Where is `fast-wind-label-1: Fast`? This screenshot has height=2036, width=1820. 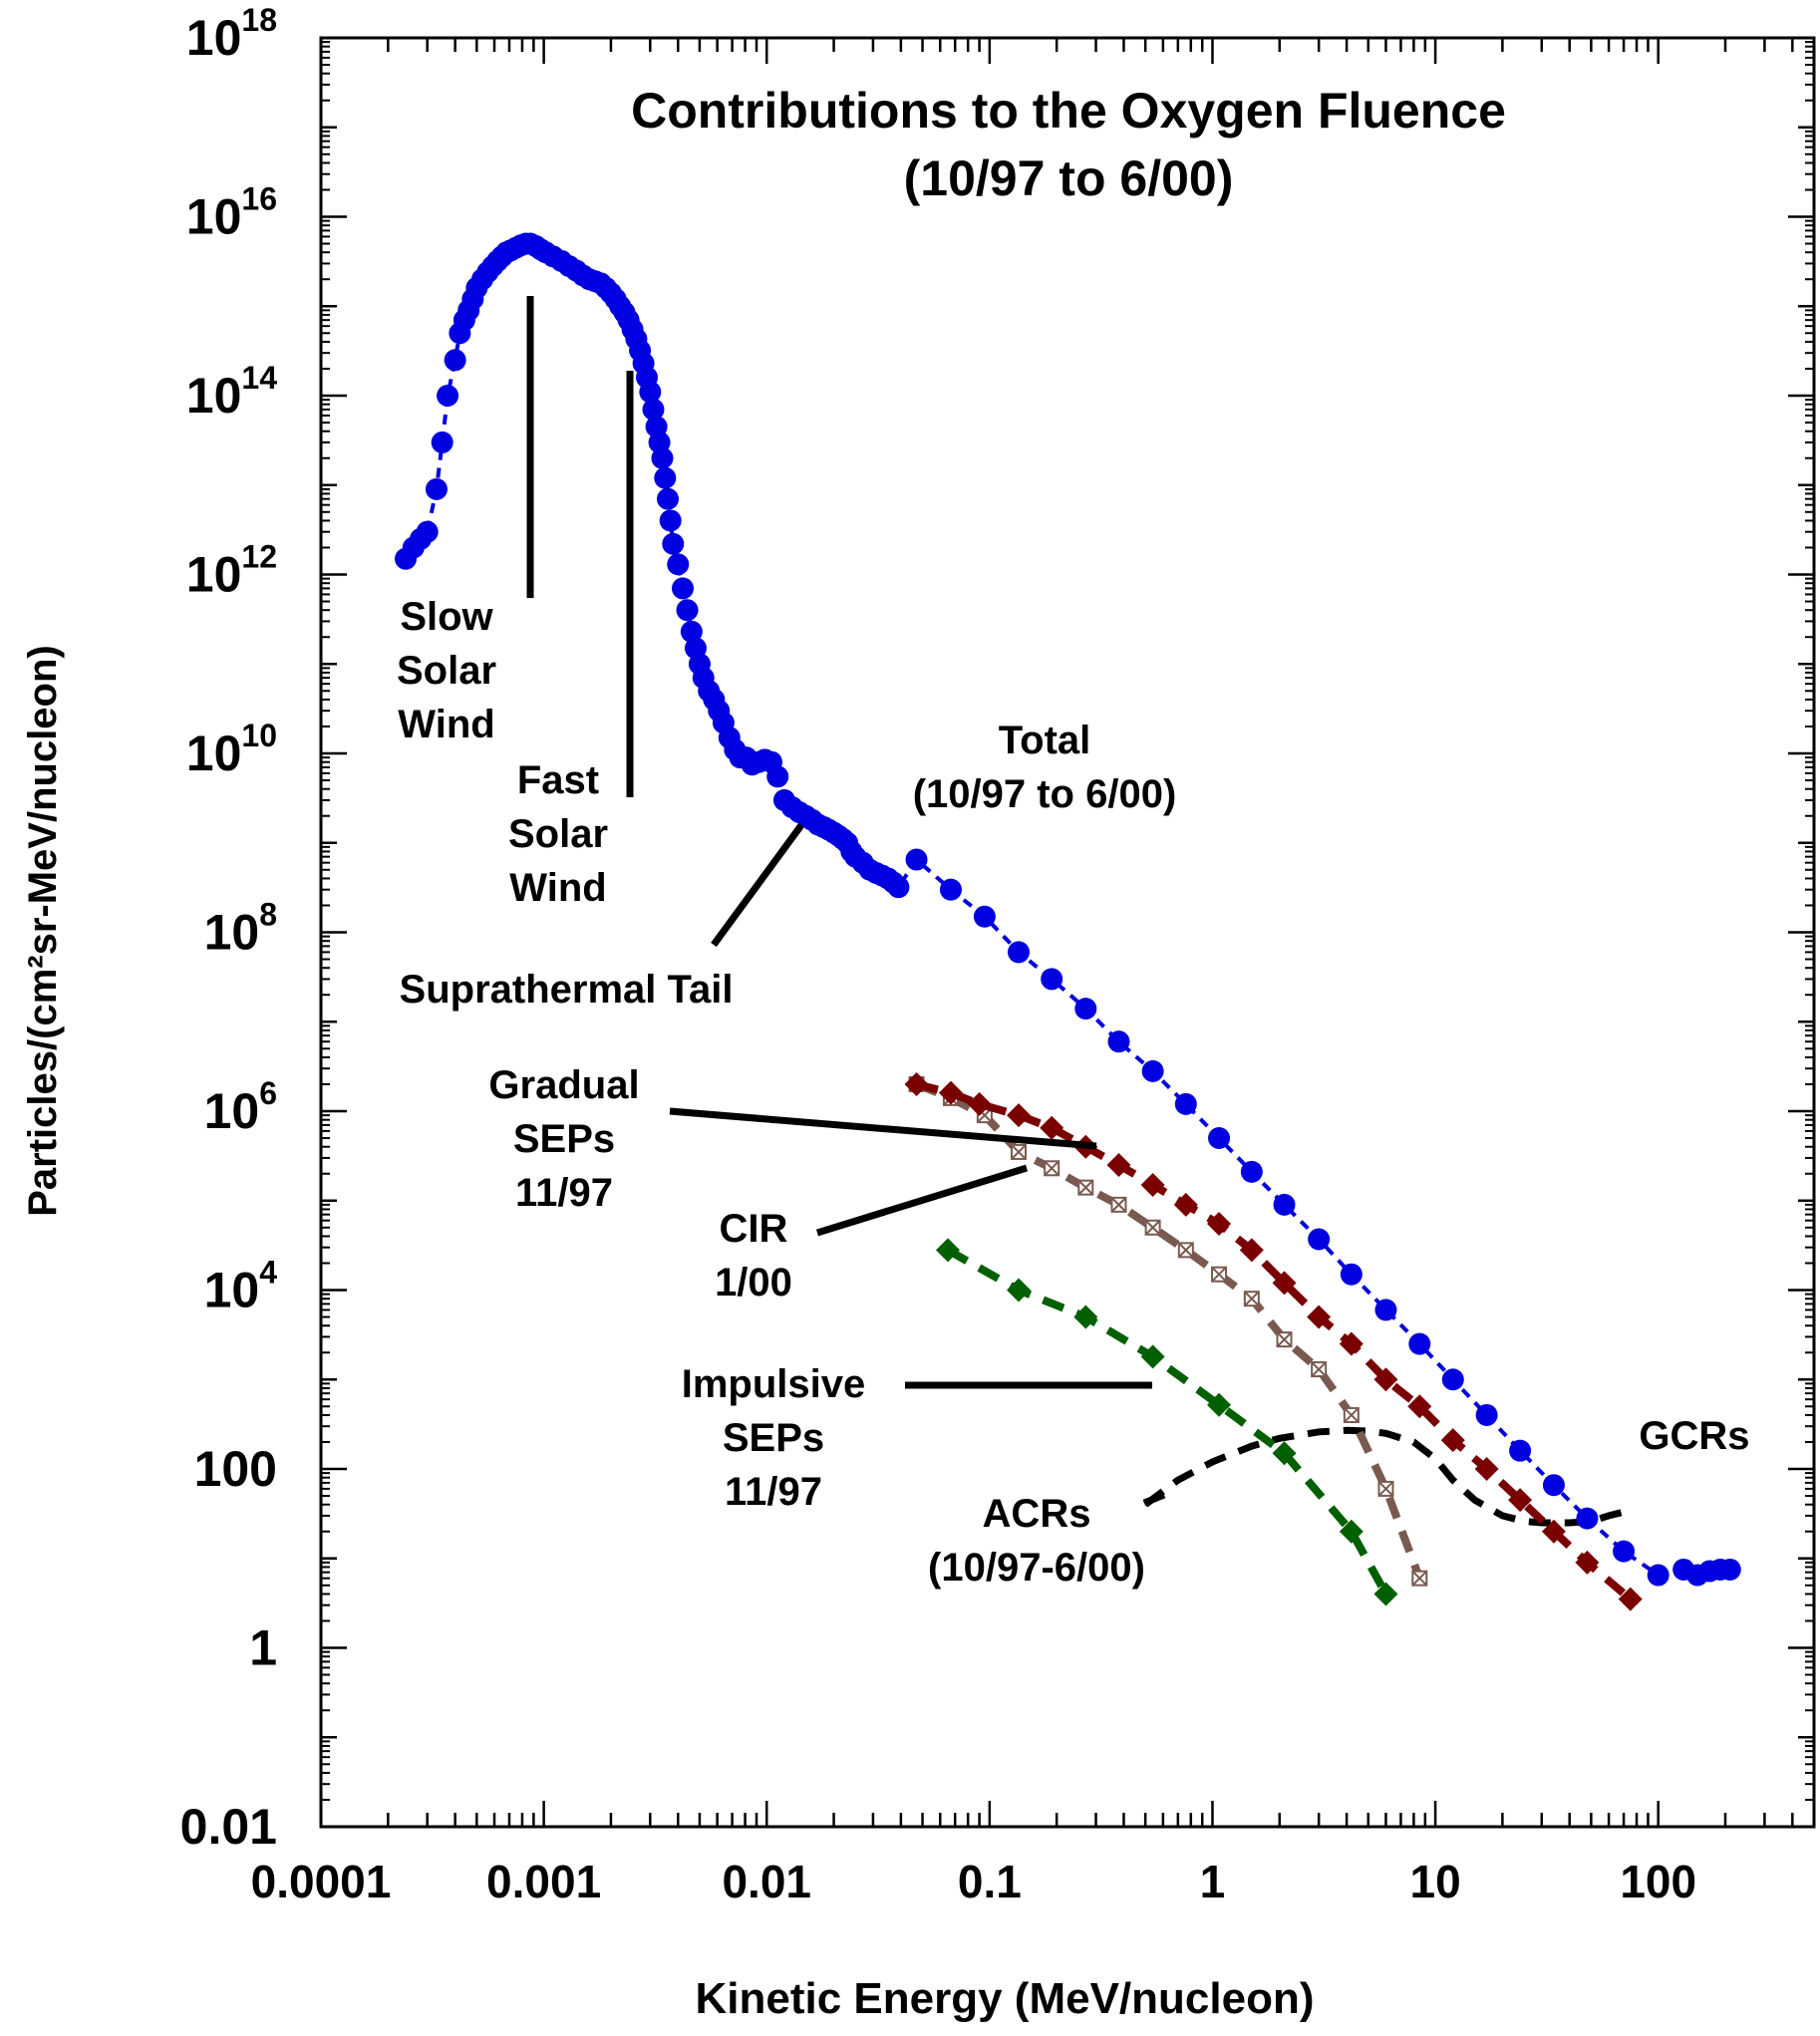
fast-wind-label-1: Fast is located at coordinates (558, 780).